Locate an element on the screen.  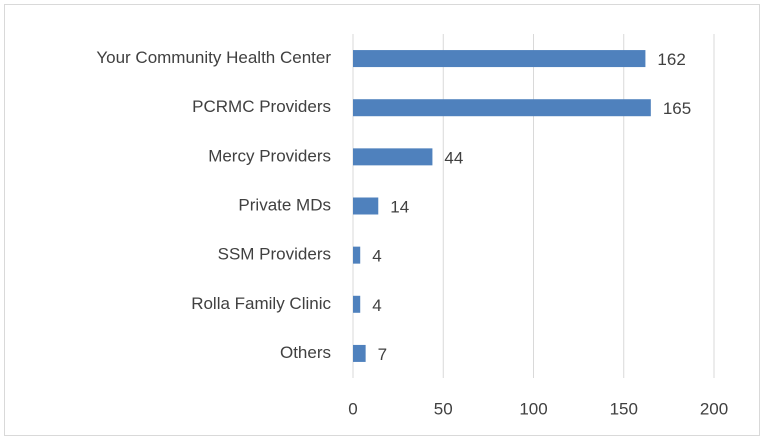
data-label: 162 is located at coordinates (671, 59).